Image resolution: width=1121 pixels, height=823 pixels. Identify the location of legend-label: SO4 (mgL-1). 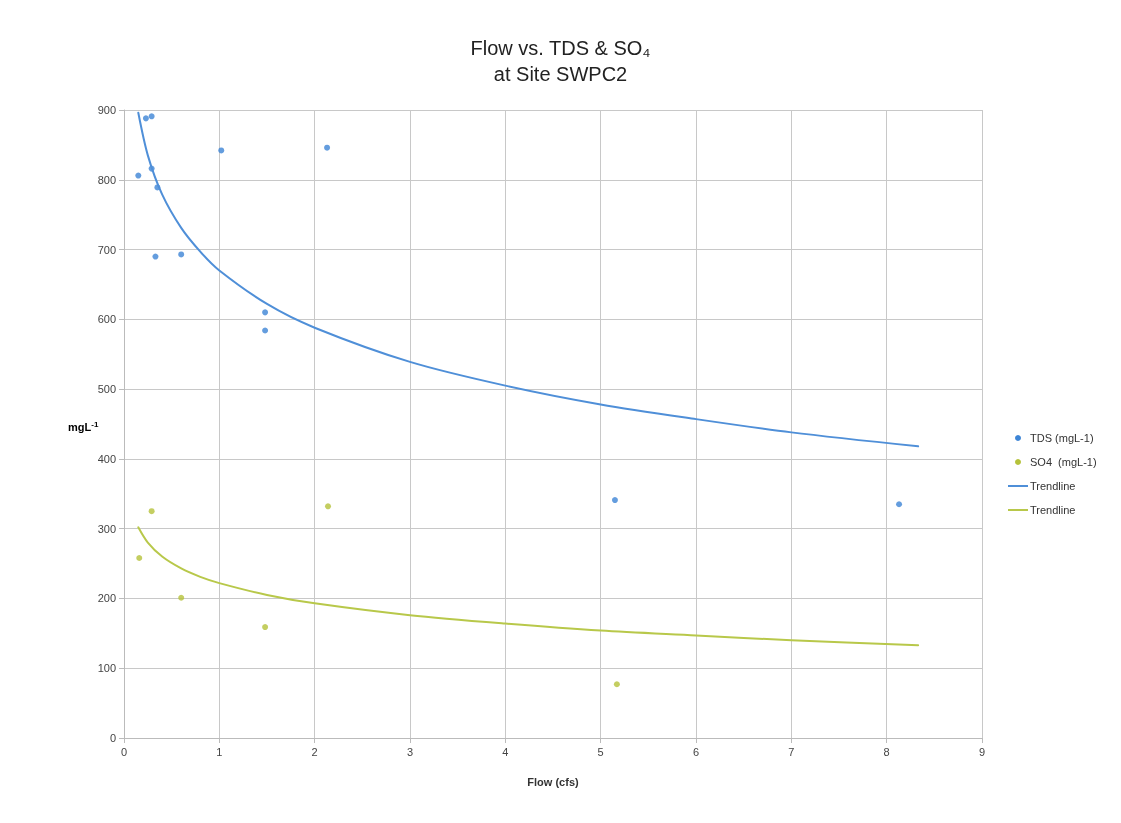
(1063, 461).